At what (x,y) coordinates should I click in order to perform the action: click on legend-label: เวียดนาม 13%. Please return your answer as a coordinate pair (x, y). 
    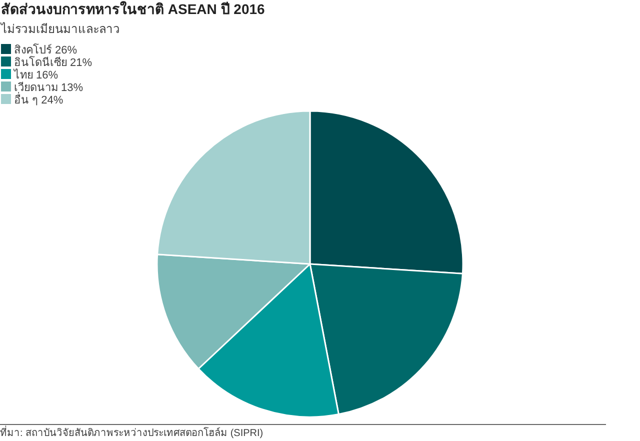
    Looking at the image, I should click on (49, 87).